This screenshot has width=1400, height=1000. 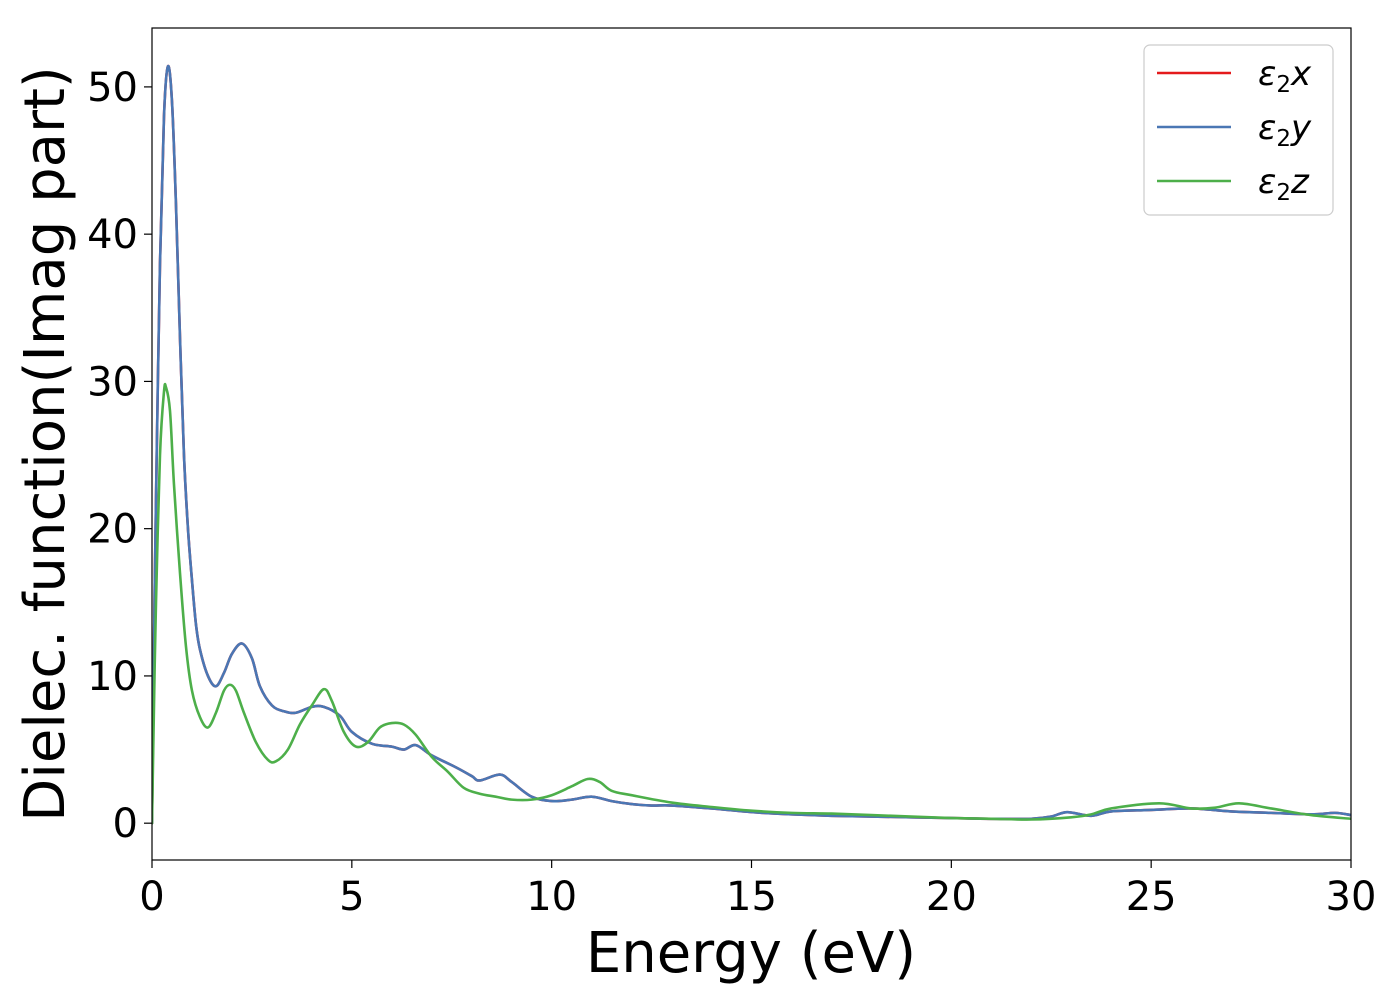 I want to click on x-axis-ticks: 0 5 10 15 20 25 30, so click(x=757, y=890).